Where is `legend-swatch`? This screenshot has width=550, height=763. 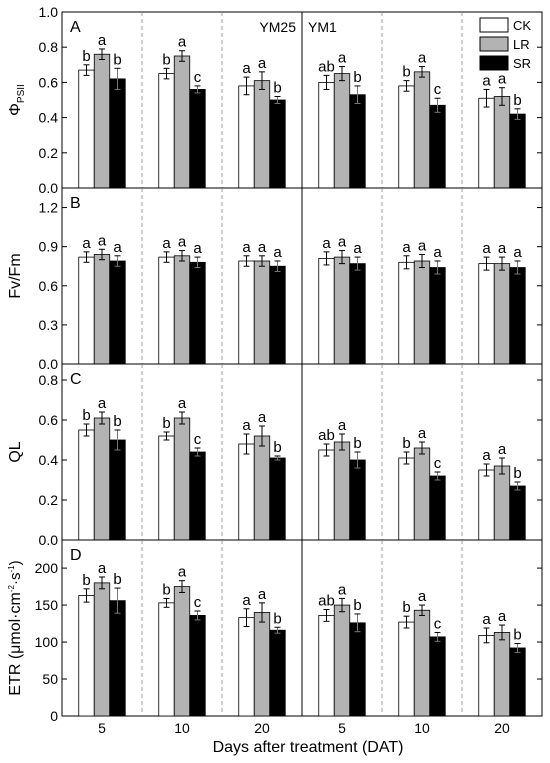
legend-swatch is located at coordinates (494, 44).